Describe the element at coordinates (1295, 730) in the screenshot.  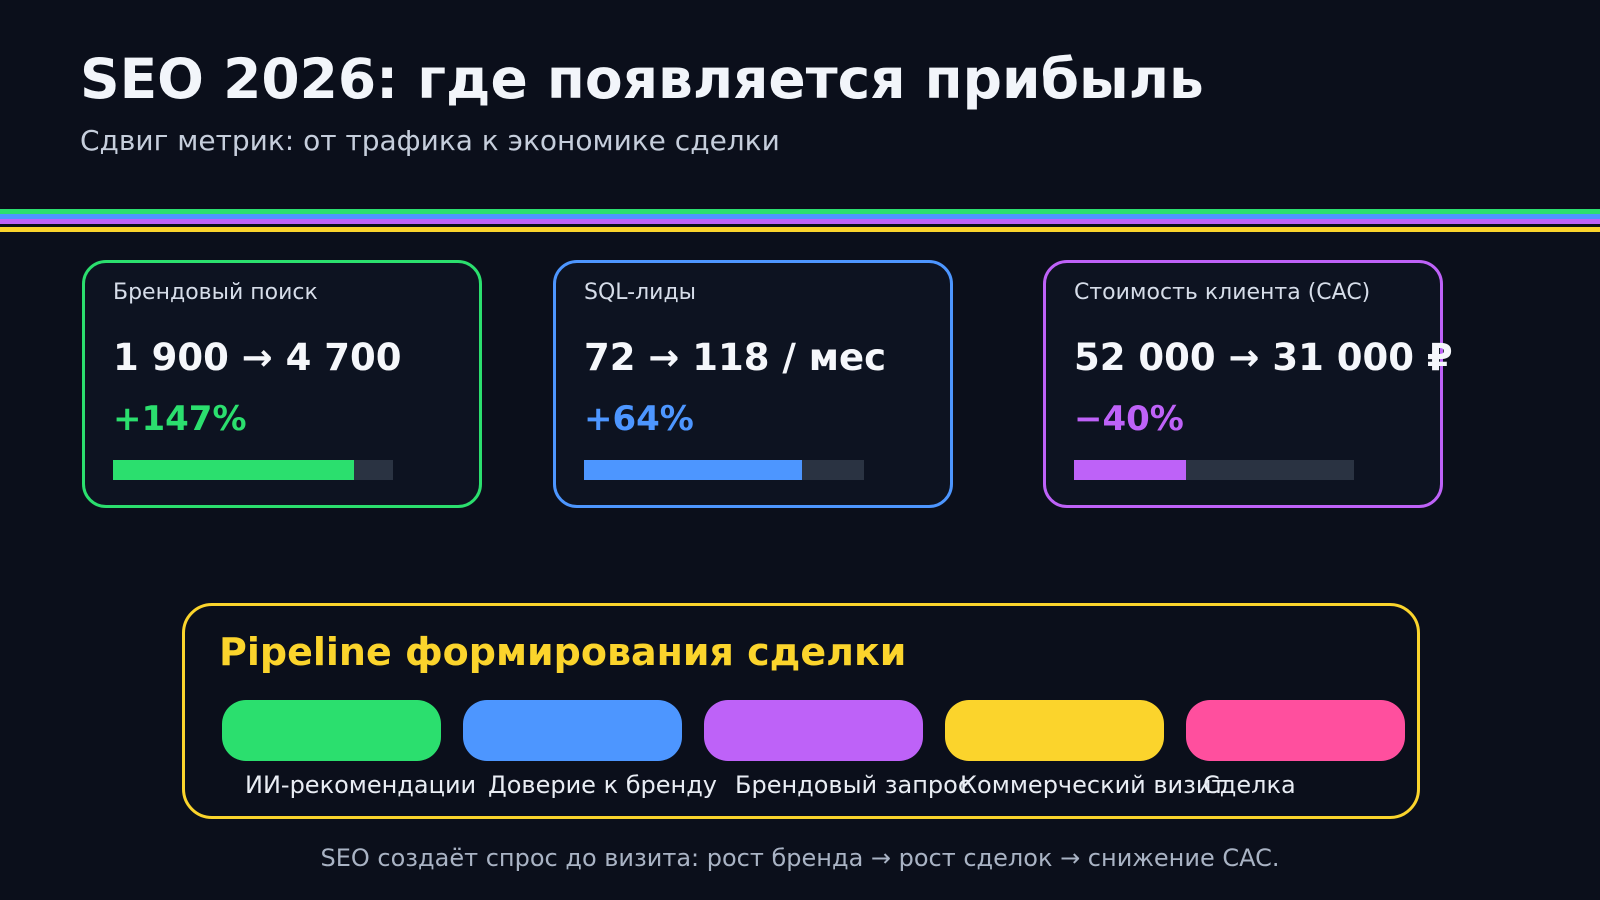
I see `stage-pill-deal` at that location.